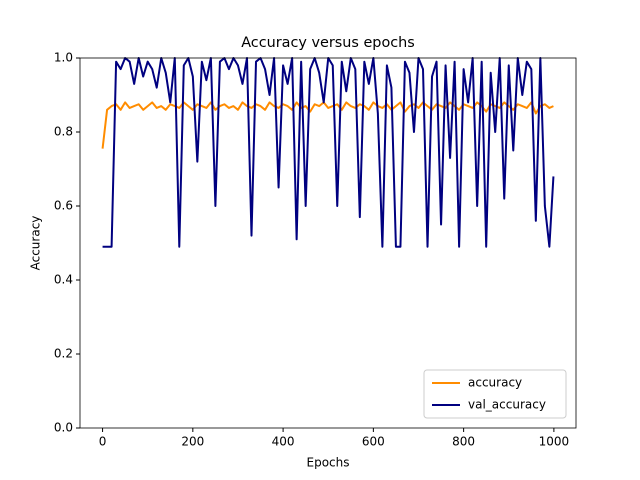 Image resolution: width=640 pixels, height=480 pixels. Describe the element at coordinates (495, 394) in the screenshot. I see `legend: accuracy val_accuracy` at that location.